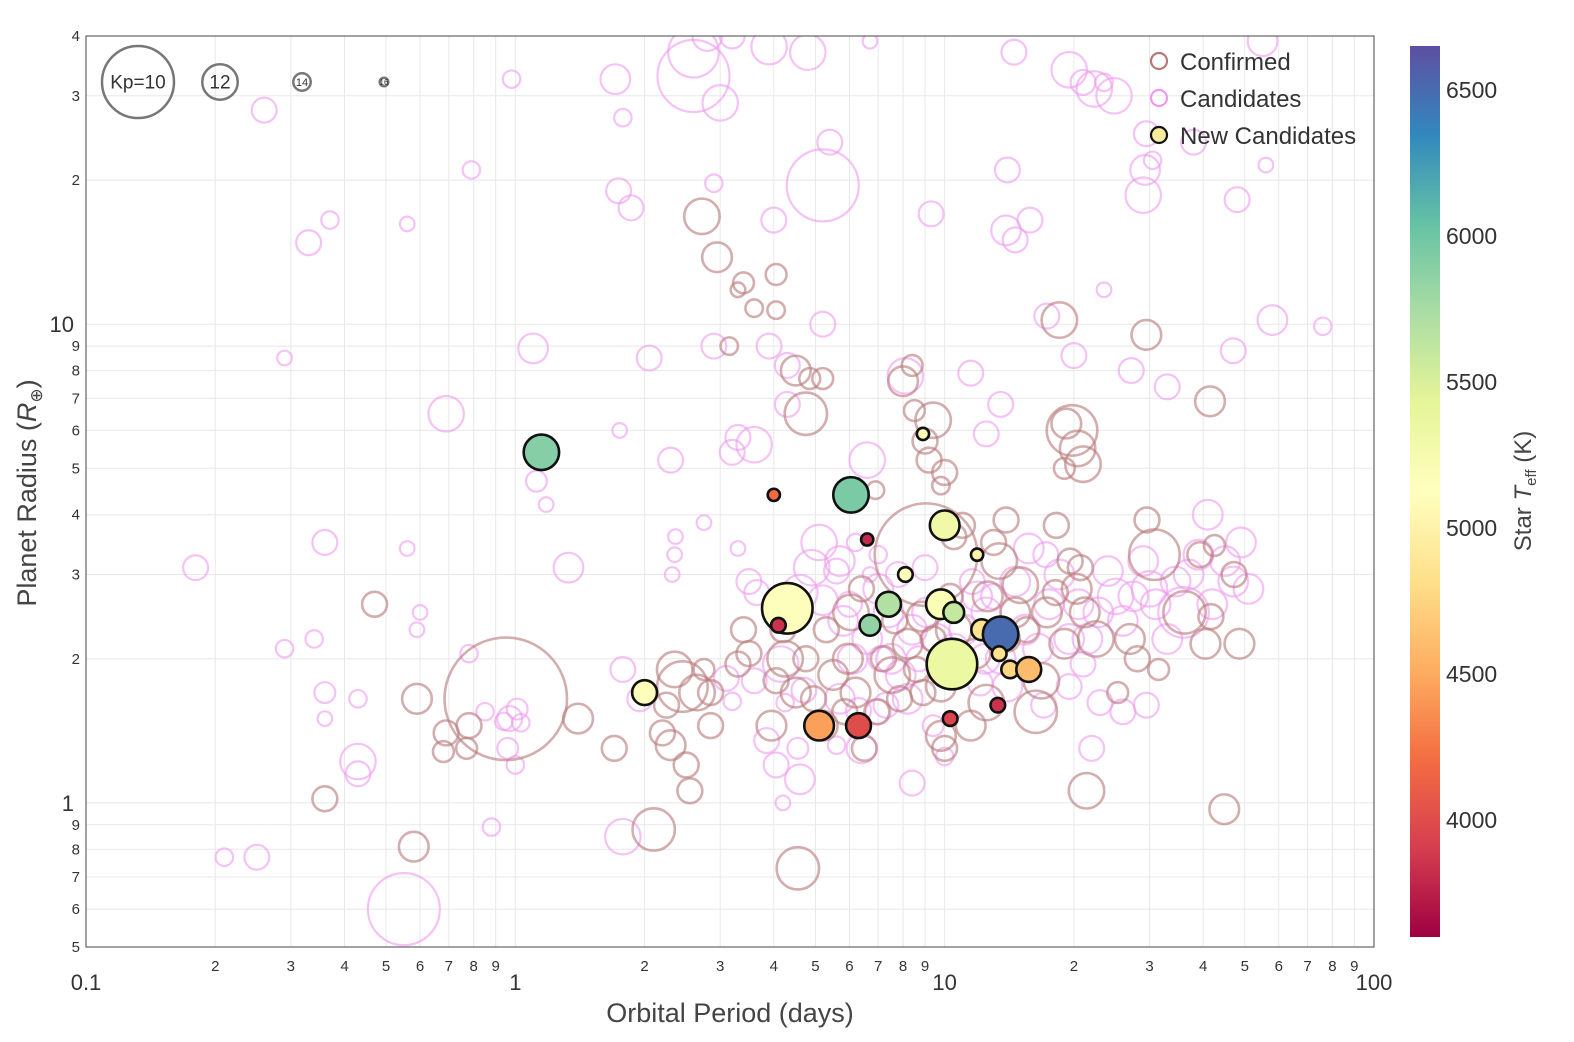 The image size is (1574, 1042). I want to click on y-axis-label-close: ), so click(27, 383).